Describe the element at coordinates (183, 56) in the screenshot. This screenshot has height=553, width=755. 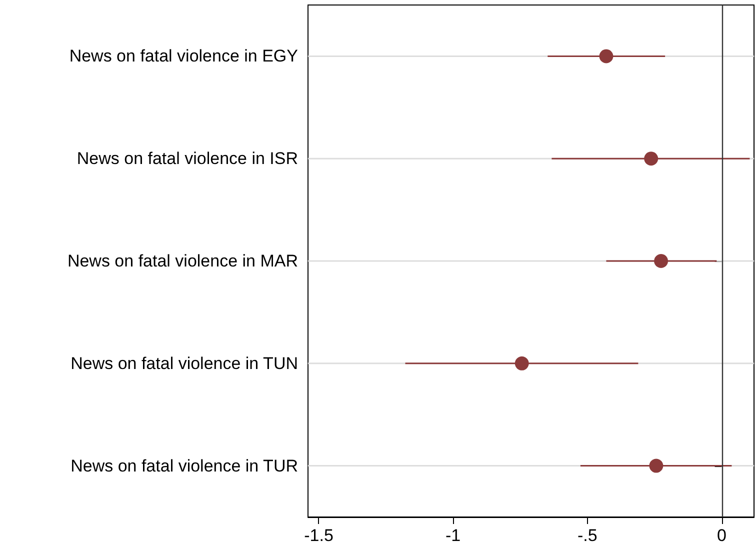
I see `y-tick-label: News on fatal violence in EGY` at that location.